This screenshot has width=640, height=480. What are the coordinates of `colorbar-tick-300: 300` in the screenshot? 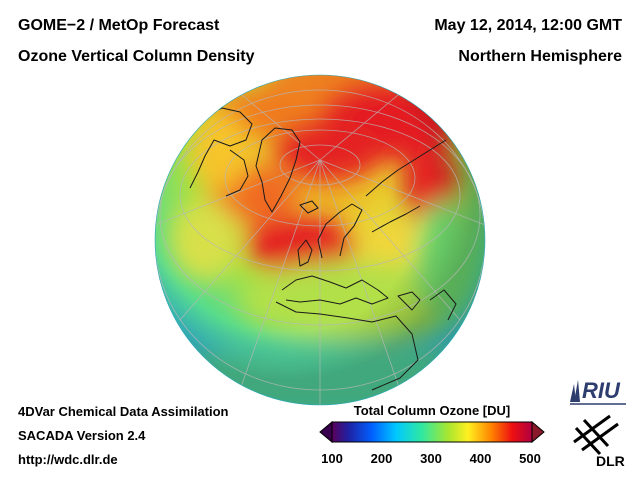 It's located at (431, 458).